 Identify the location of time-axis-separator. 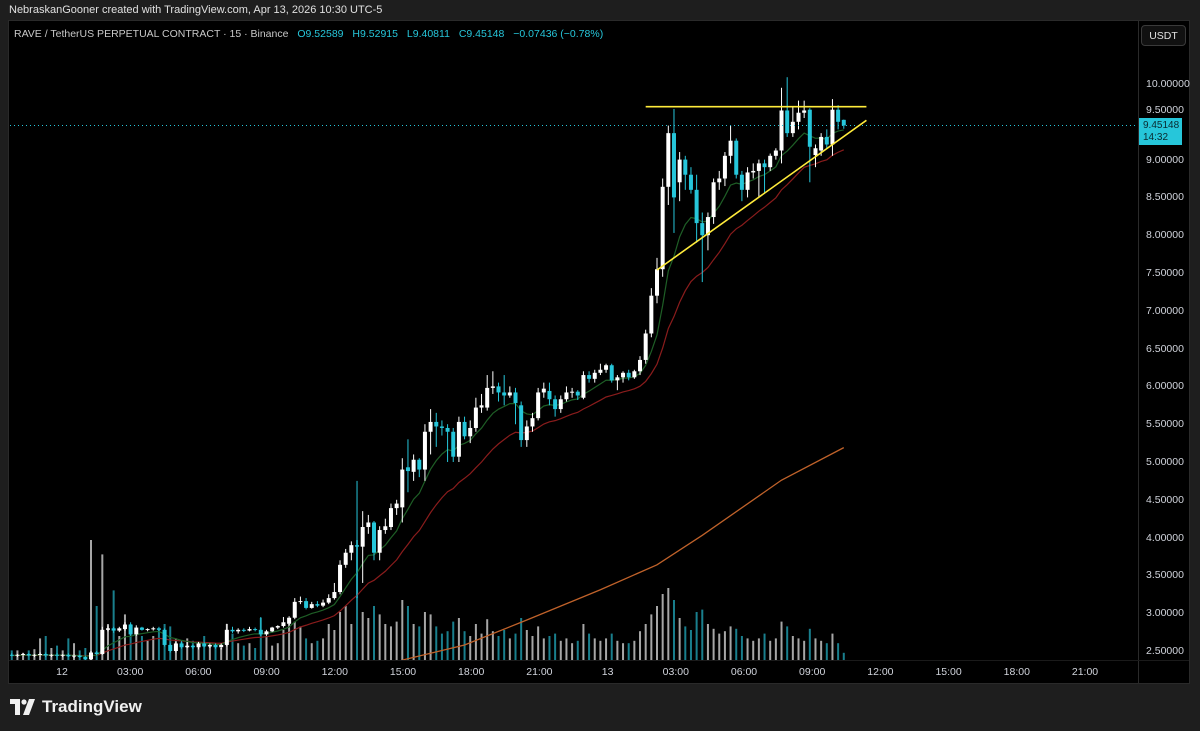
(599, 660).